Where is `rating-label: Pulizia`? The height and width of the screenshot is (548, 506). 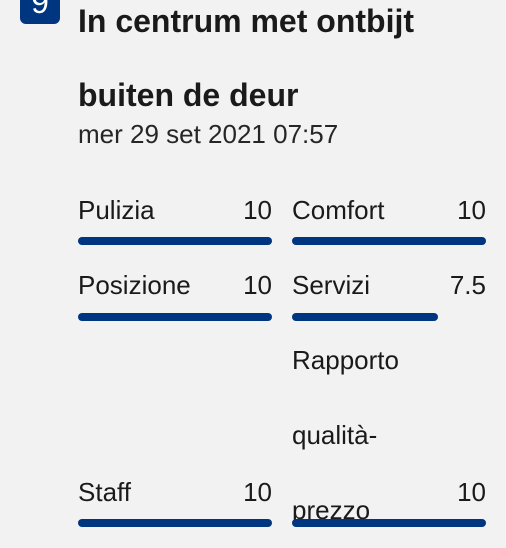
rating-label: Pulizia is located at coordinates (116, 210).